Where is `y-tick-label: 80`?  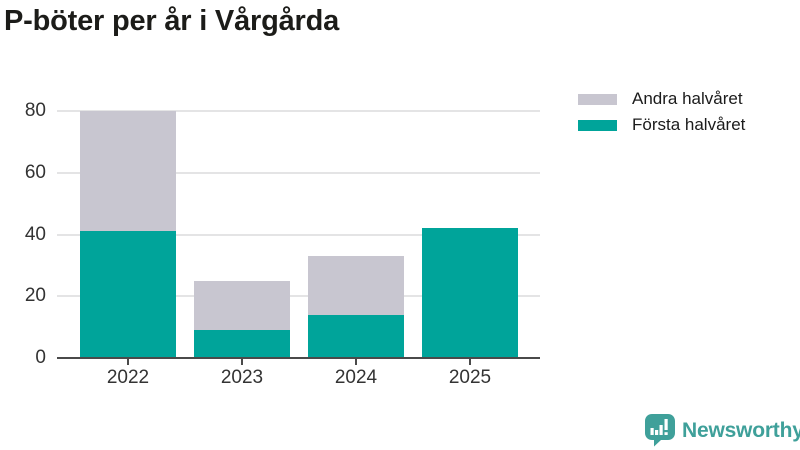 y-tick-label: 80 is located at coordinates (35, 110).